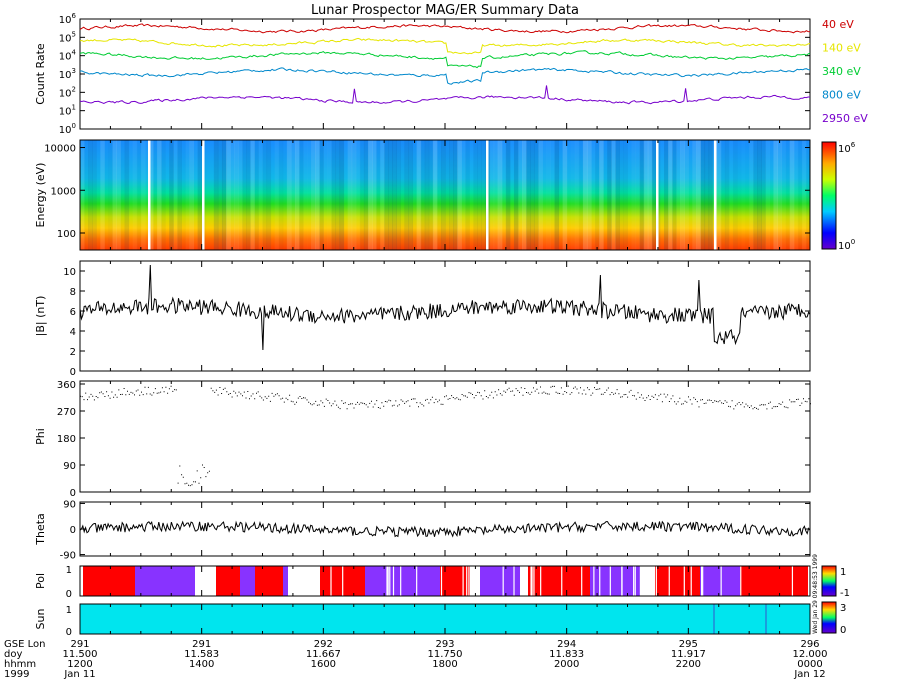  I want to click on x-tick-lon: 295, so click(688, 644).